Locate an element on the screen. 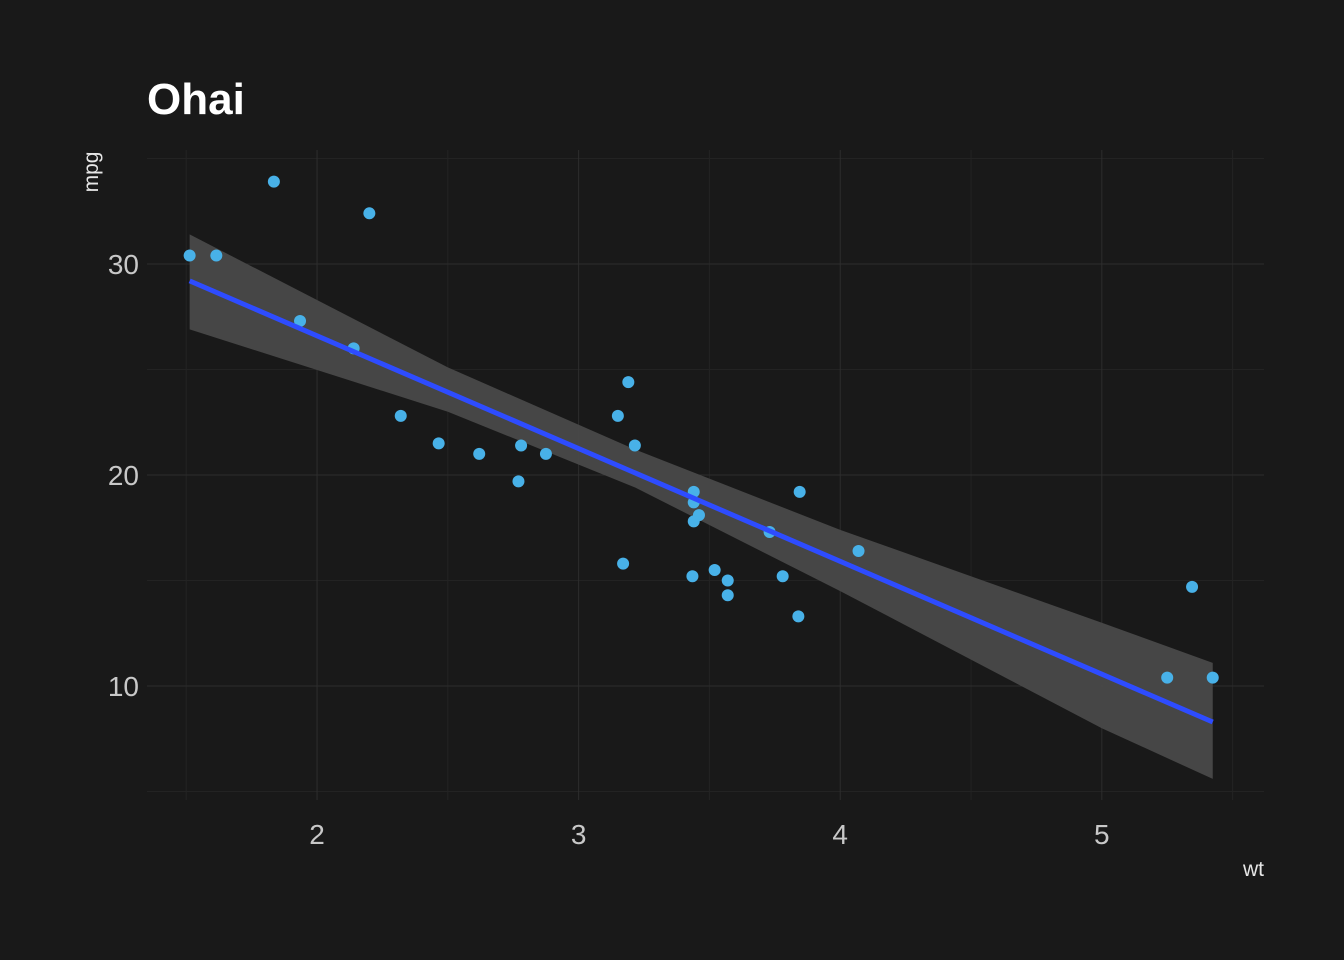 This screenshot has height=960, width=1344. x-axis-label: wt is located at coordinates (1253, 869).